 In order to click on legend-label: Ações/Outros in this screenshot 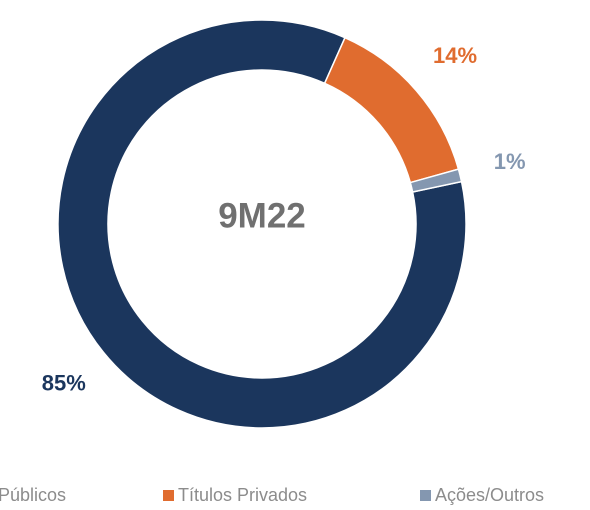, I will do `click(489, 495)`.